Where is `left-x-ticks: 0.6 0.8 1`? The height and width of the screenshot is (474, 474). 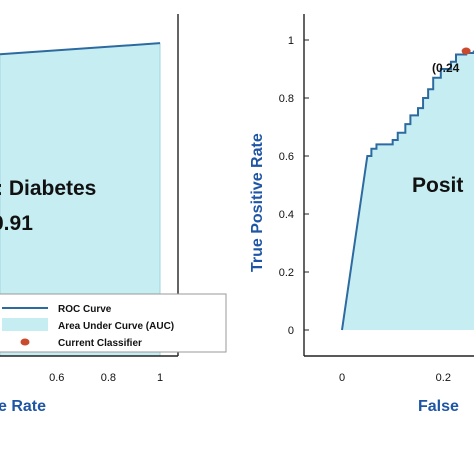 left-x-ticks: 0.6 0.8 1 is located at coordinates (106, 378).